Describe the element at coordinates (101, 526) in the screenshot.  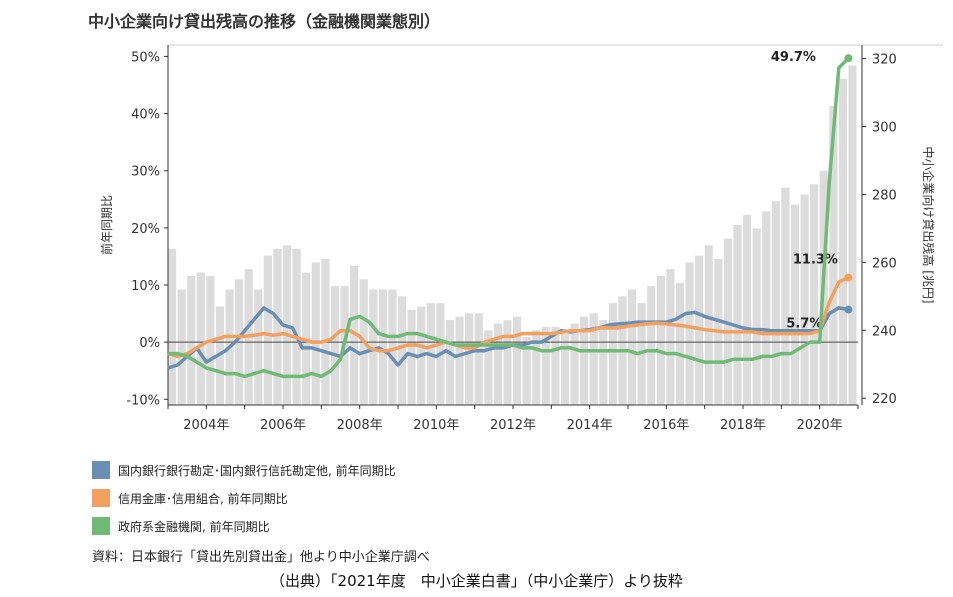
I see `legend-swatch-government` at that location.